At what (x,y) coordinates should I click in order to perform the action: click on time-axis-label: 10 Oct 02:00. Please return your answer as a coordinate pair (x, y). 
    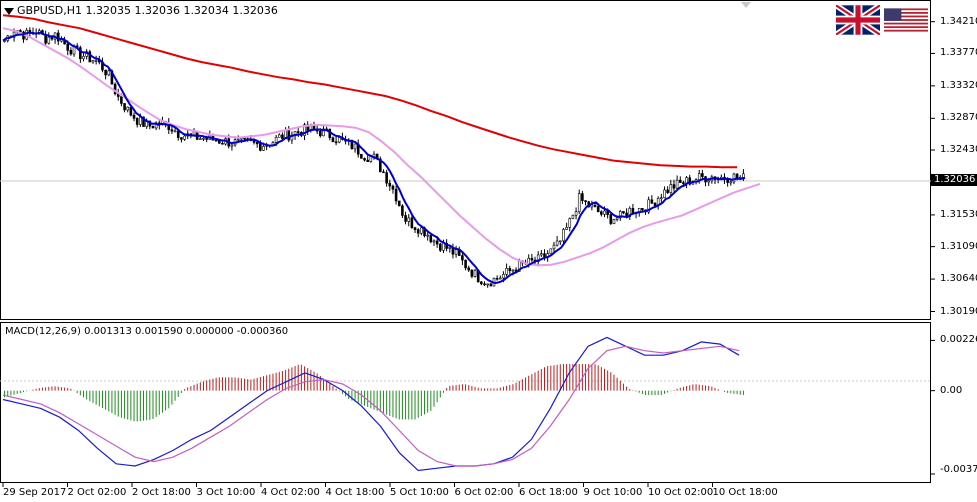
    Looking at the image, I should click on (681, 492).